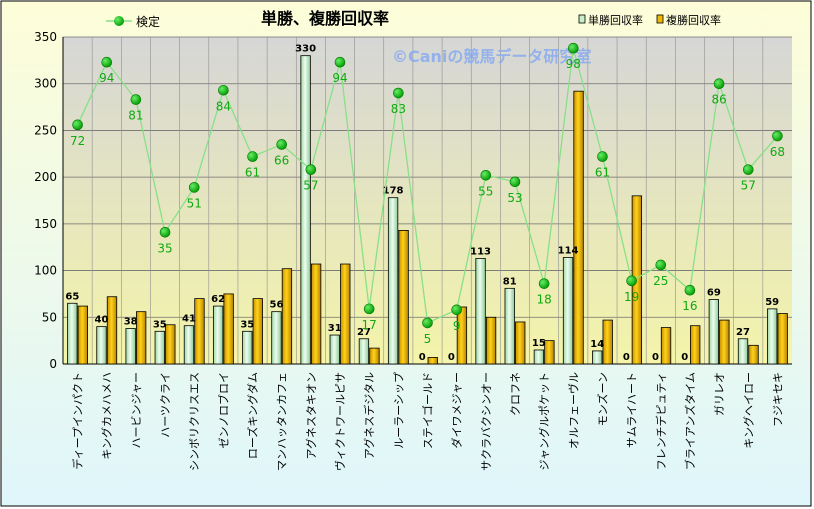 Image resolution: width=814 pixels, height=509 pixels. What do you see at coordinates (428, 339) in the screenshot?
I see `line-value-label: 5` at bounding box center [428, 339].